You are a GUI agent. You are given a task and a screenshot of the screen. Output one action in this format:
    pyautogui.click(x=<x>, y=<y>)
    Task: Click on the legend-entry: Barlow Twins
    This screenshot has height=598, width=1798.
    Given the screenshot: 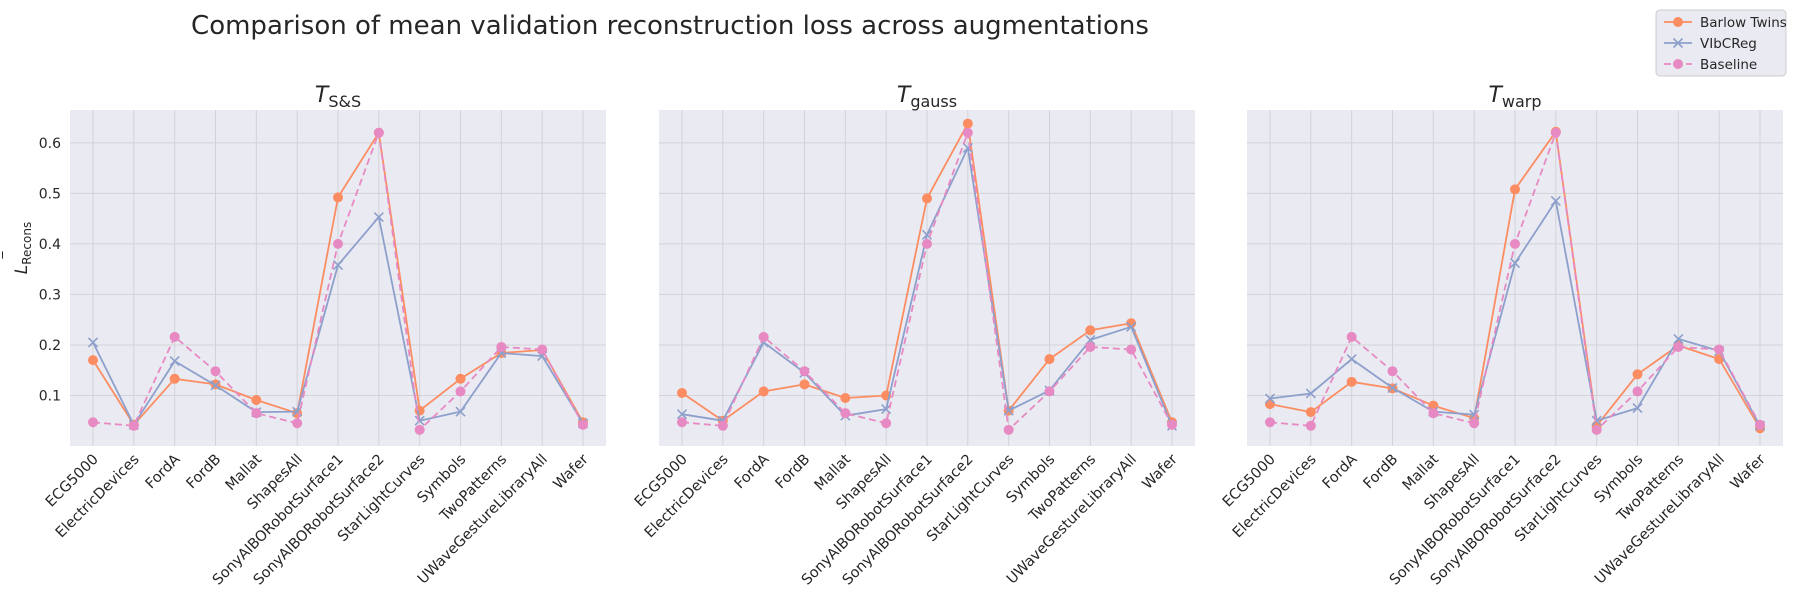 What is the action you would take?
    pyautogui.click(x=1725, y=23)
    